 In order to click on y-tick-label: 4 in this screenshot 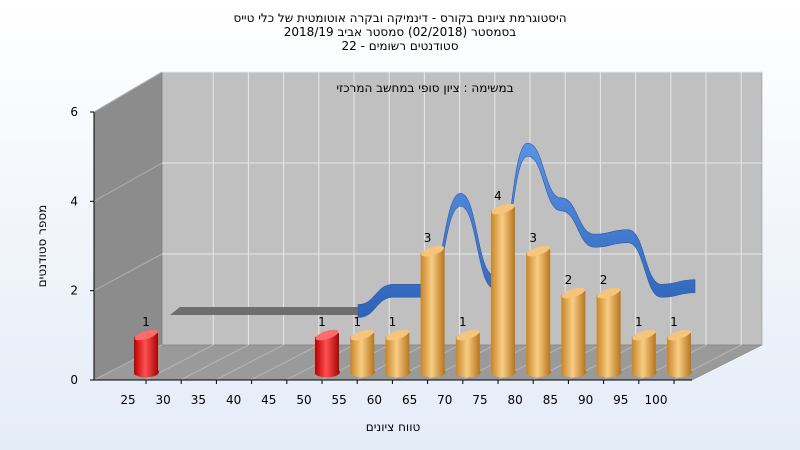, I will do `click(74, 201)`.